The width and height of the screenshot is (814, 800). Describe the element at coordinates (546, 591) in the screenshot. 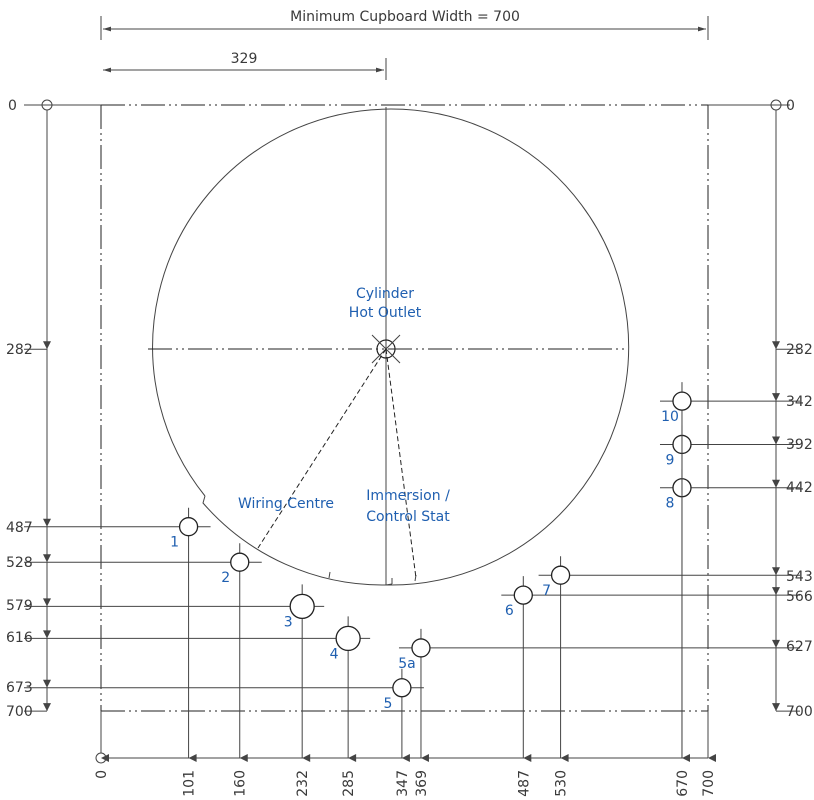

I see `connection-label-7: 7` at that location.